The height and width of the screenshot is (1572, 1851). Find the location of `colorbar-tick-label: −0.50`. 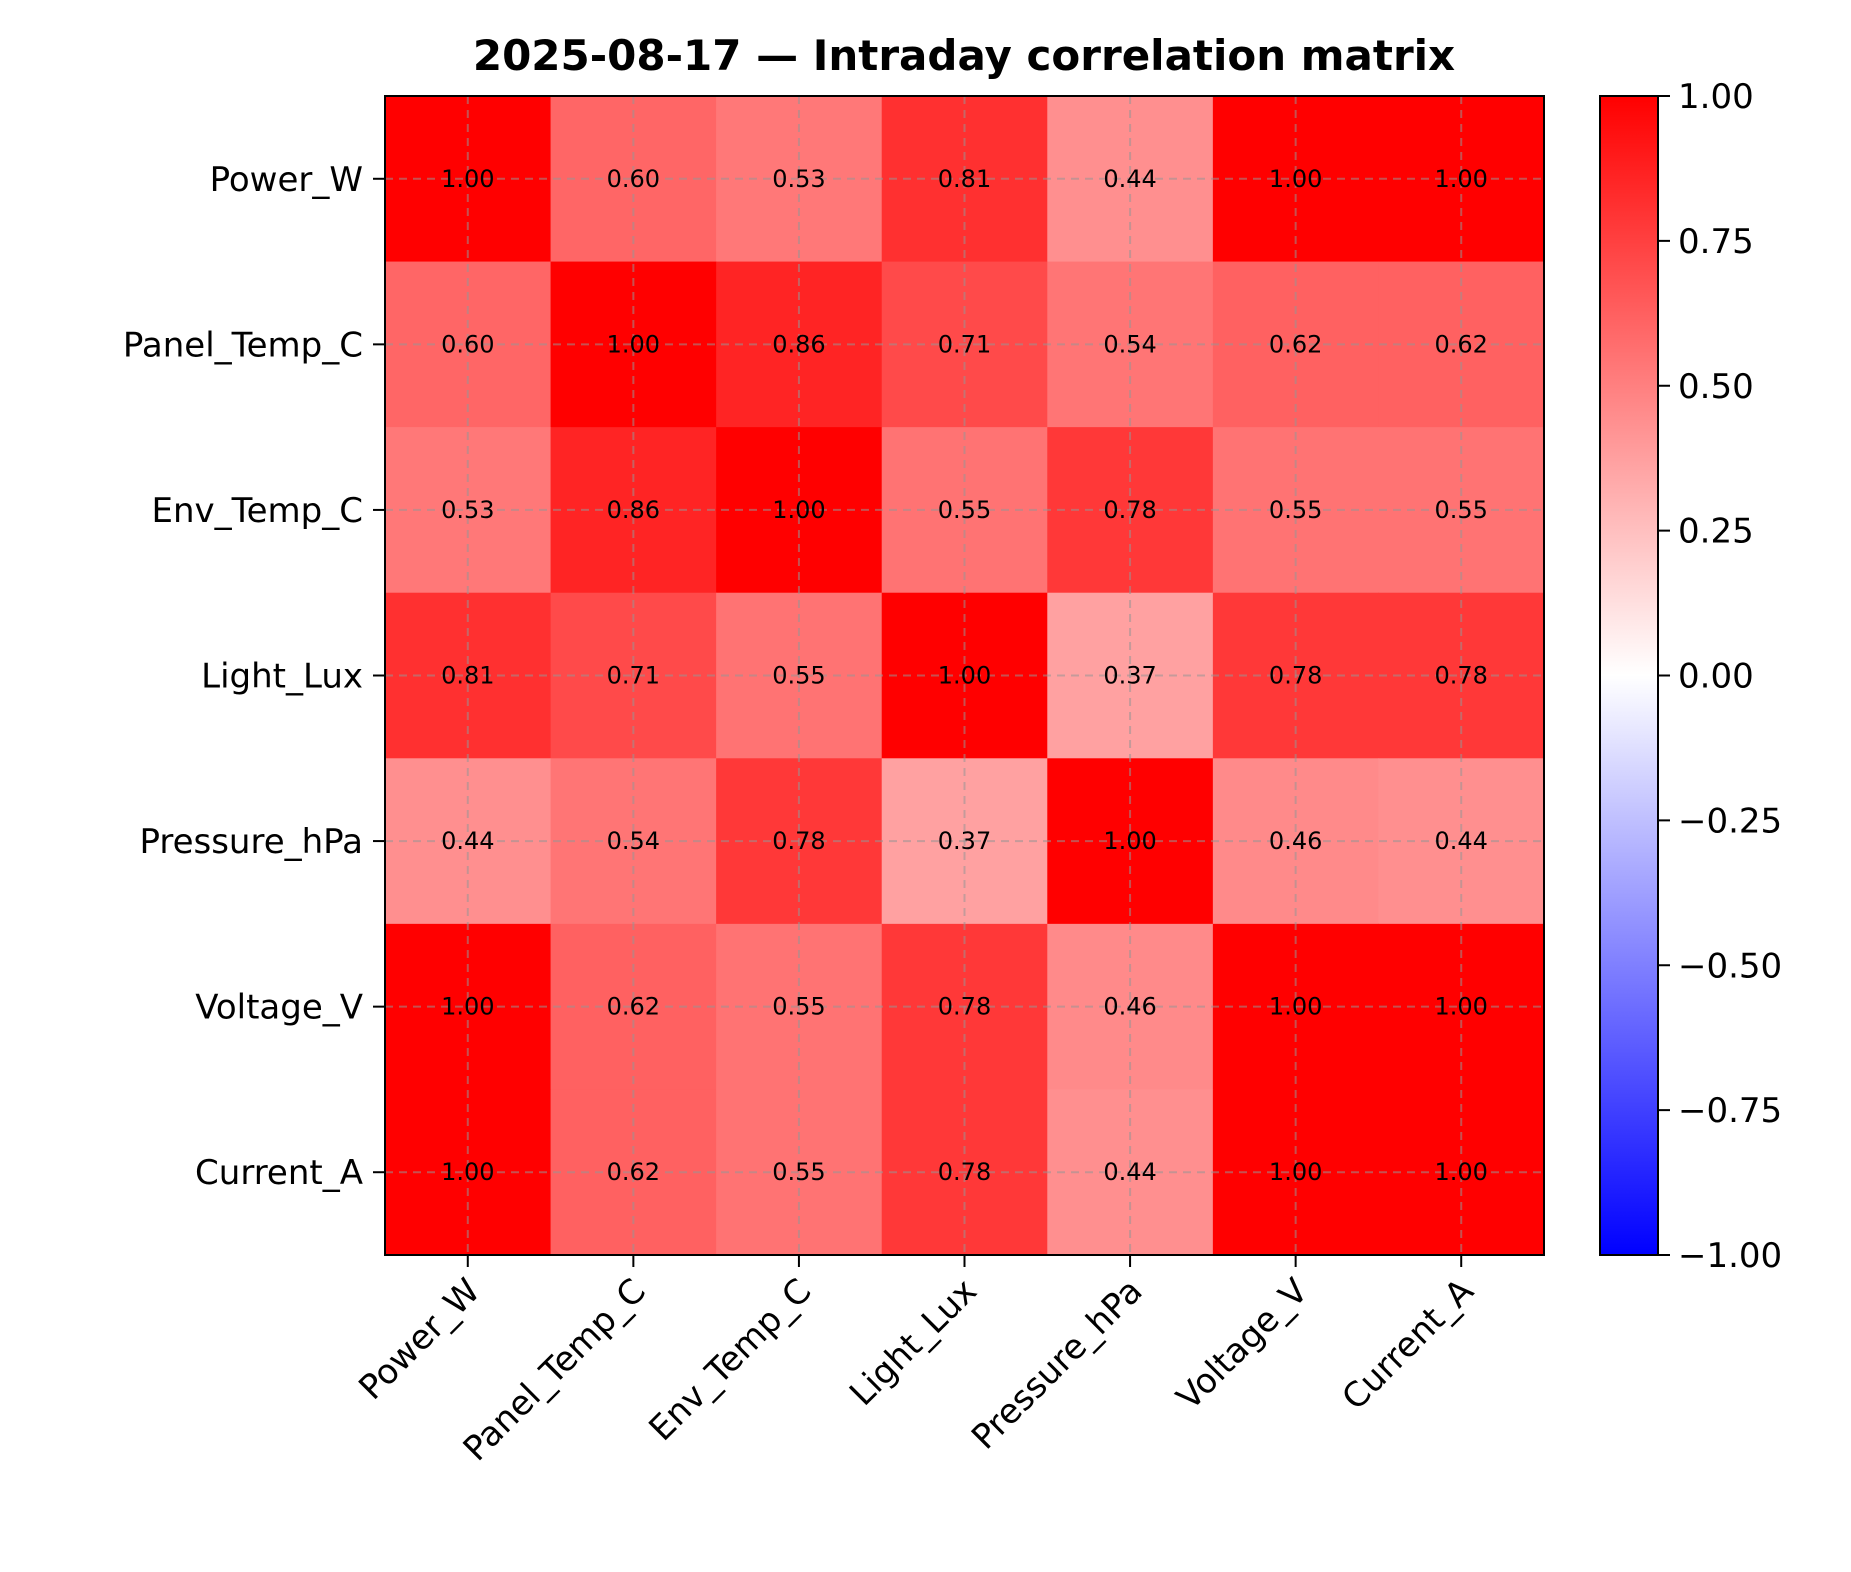

colorbar-tick-label: −0.50 is located at coordinates (1730, 966).